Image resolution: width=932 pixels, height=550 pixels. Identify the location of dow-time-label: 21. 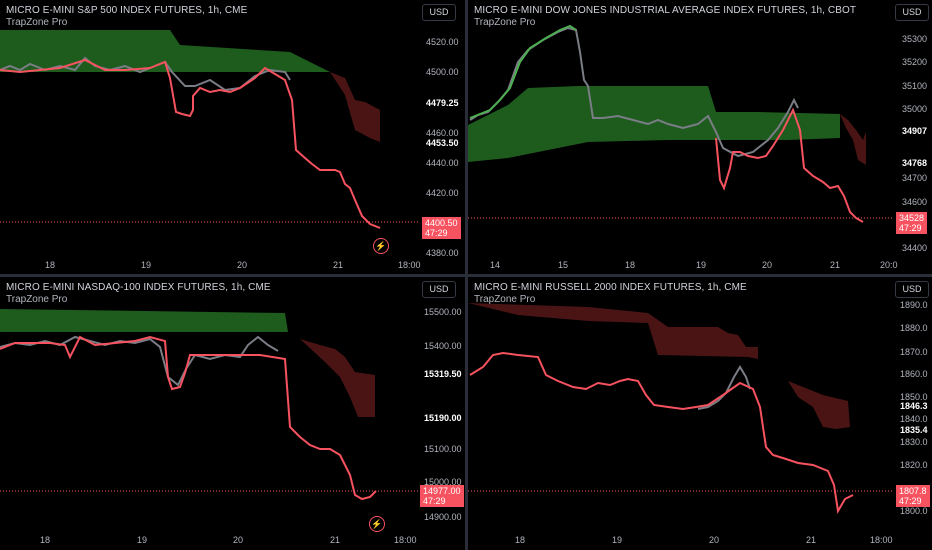
(835, 265).